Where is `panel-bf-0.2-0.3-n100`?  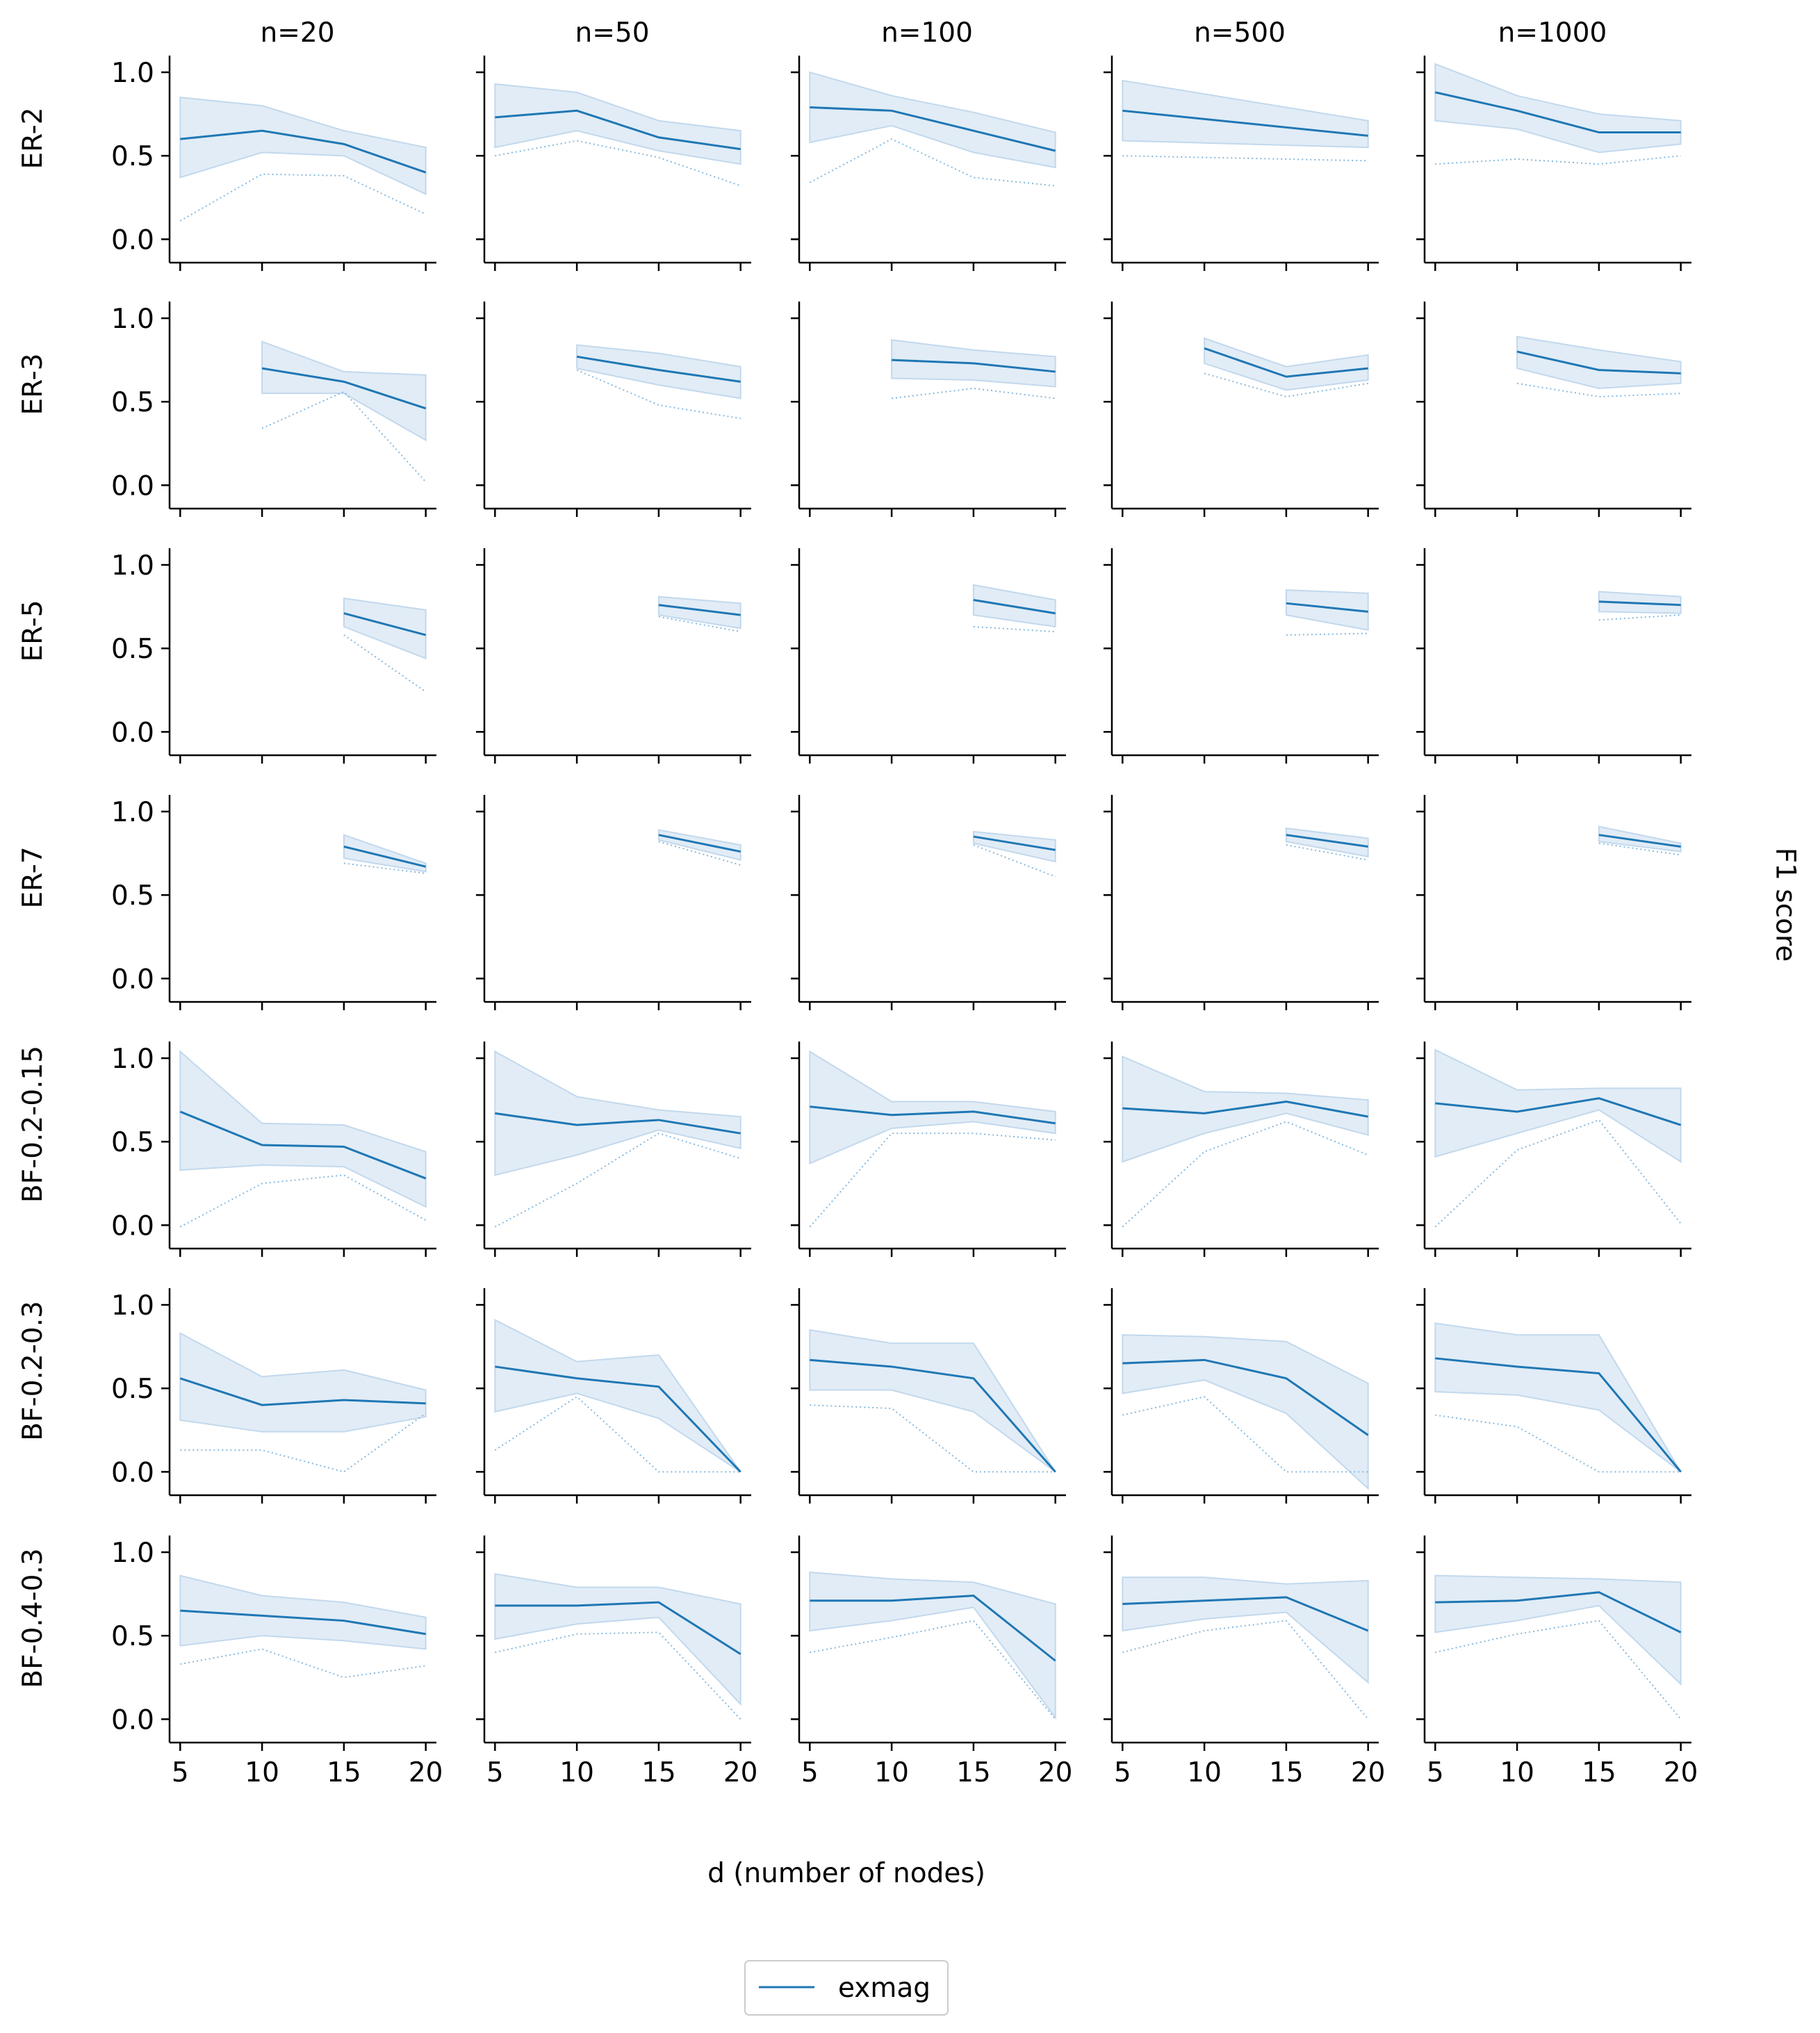
panel-bf-0.2-0.3-n100 is located at coordinates (928, 1396).